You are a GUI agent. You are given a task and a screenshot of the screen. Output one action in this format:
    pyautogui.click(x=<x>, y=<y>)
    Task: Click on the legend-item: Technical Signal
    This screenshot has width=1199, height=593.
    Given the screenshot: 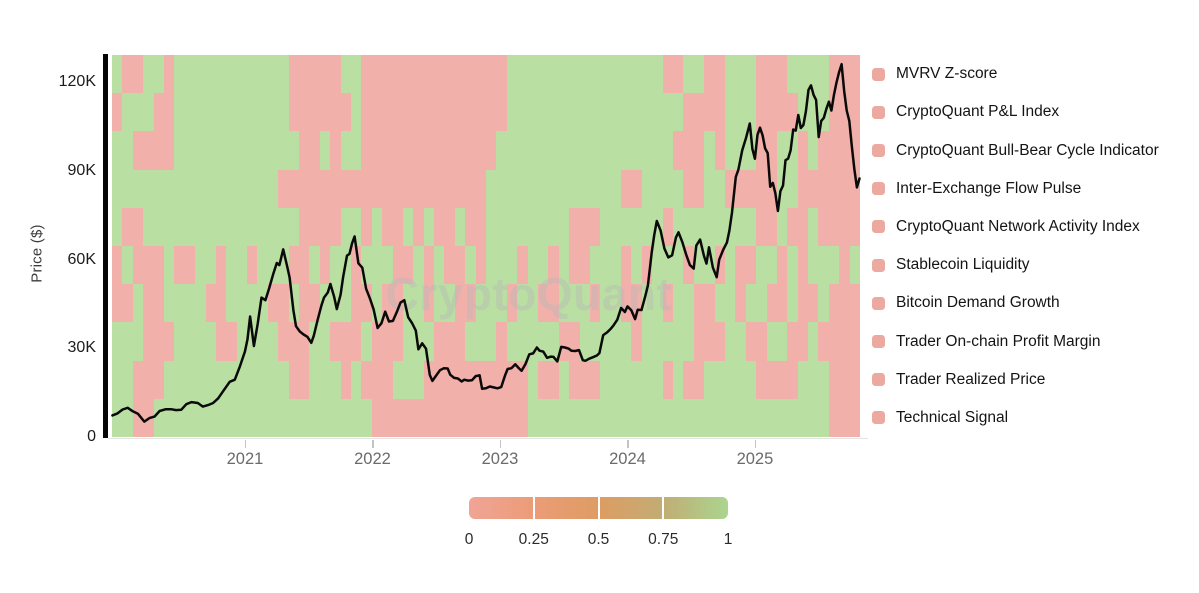 What is the action you would take?
    pyautogui.click(x=940, y=418)
    